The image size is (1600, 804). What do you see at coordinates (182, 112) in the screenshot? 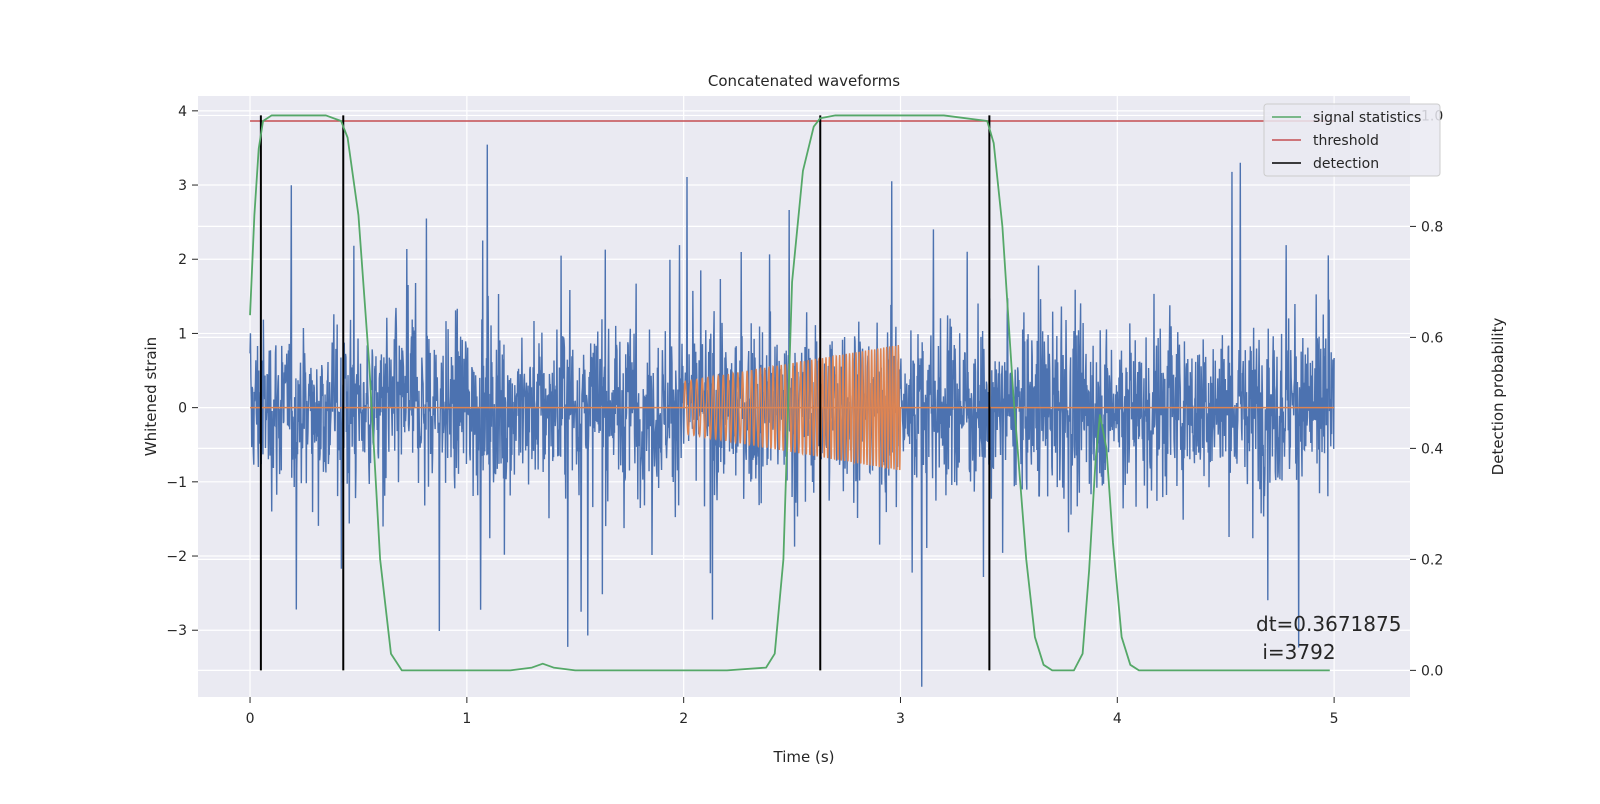
I see `y-left-tick-label: 4` at bounding box center [182, 112].